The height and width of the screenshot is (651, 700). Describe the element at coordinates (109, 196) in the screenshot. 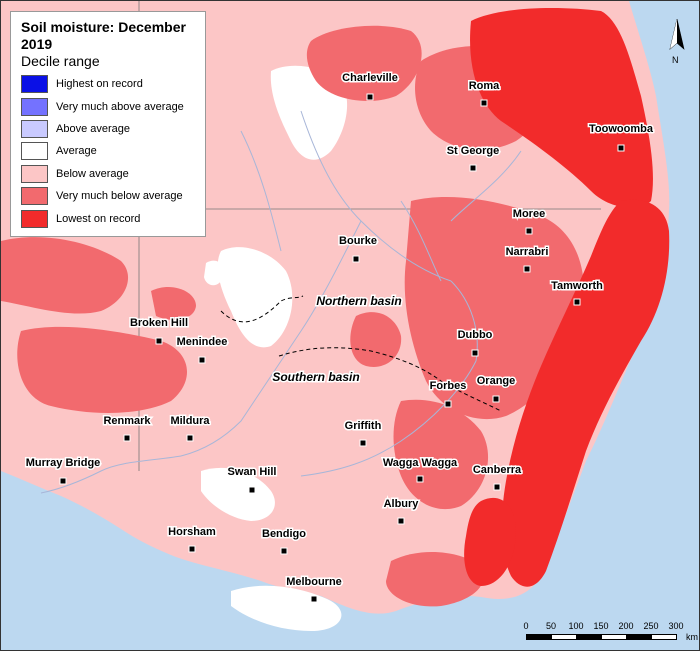

I see `legend-item: Very much below average` at that location.